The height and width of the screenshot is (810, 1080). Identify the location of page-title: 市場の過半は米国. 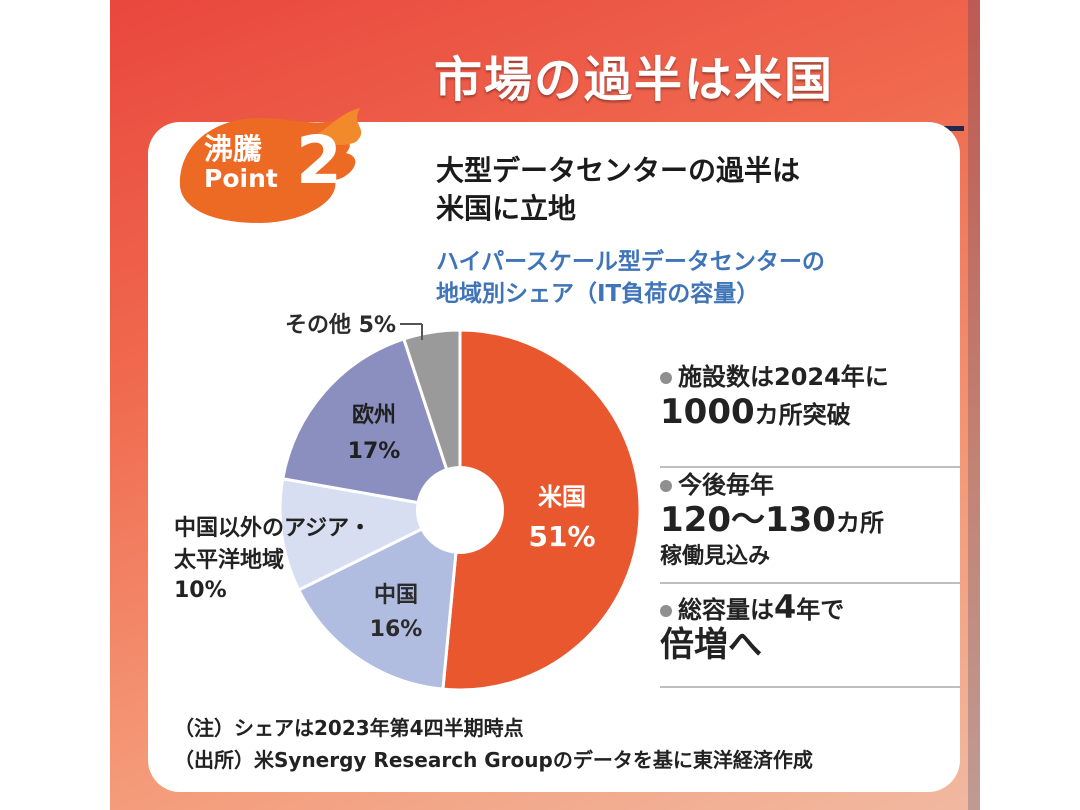
(634, 80).